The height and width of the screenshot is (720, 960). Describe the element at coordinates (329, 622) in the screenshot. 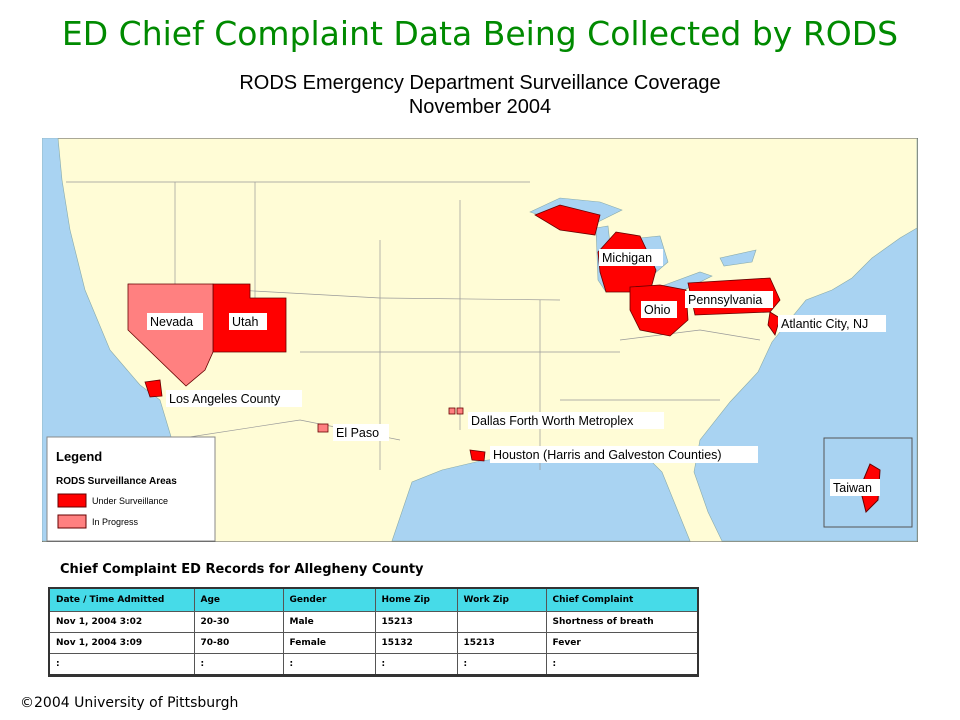

I see `table-cell: Male` at that location.